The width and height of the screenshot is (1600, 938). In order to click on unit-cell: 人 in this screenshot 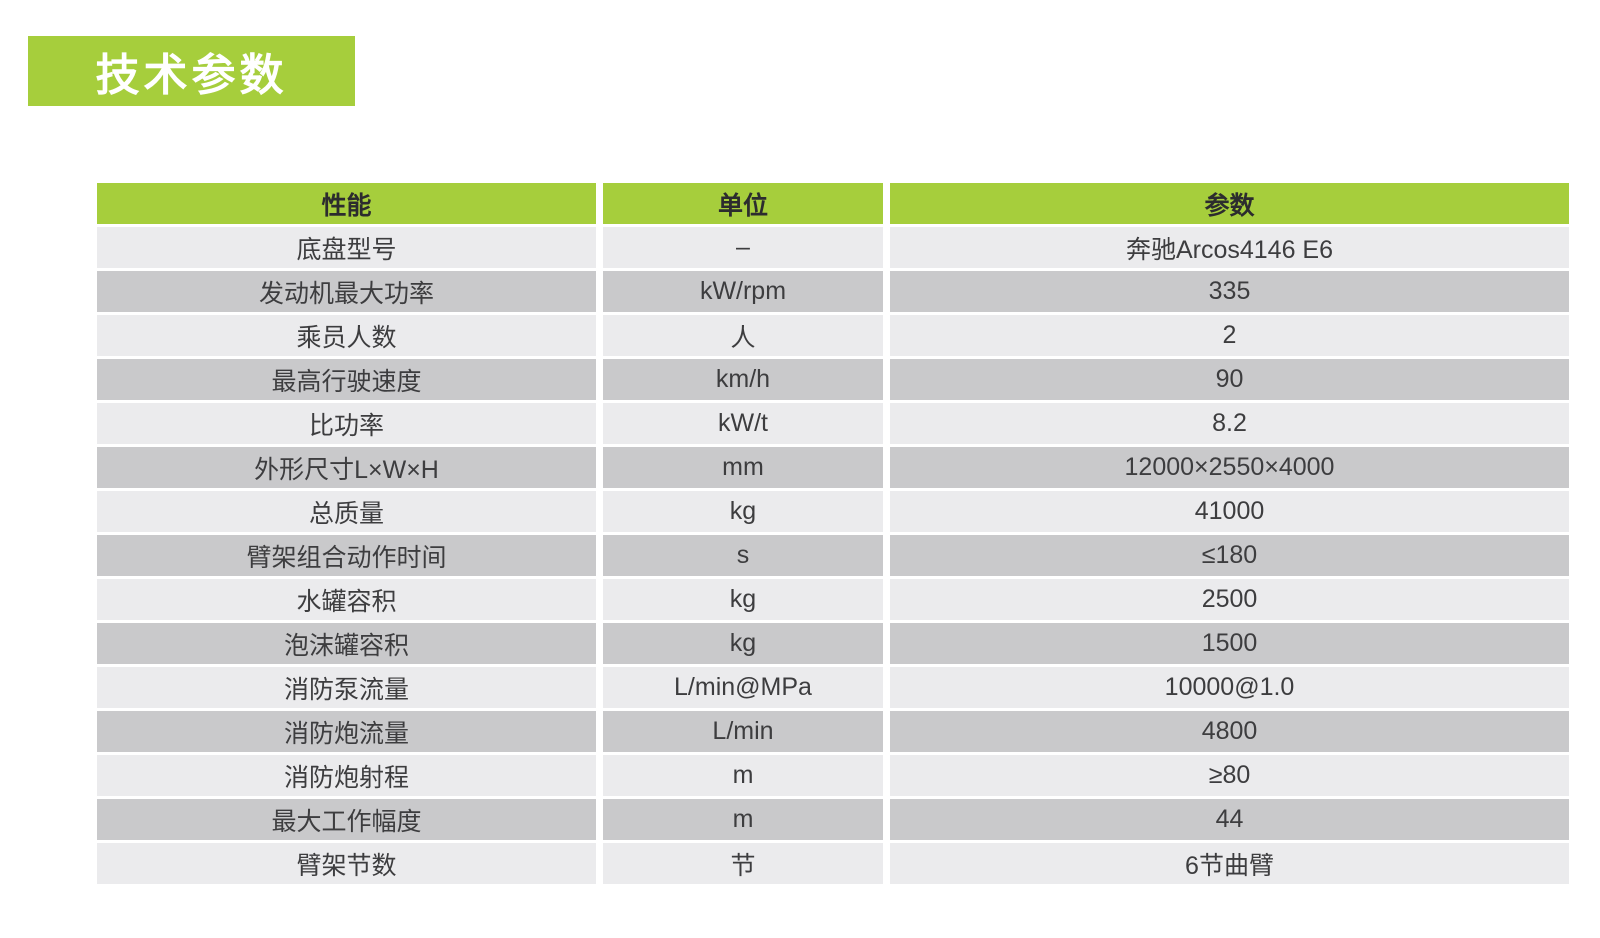, I will do `click(743, 335)`.